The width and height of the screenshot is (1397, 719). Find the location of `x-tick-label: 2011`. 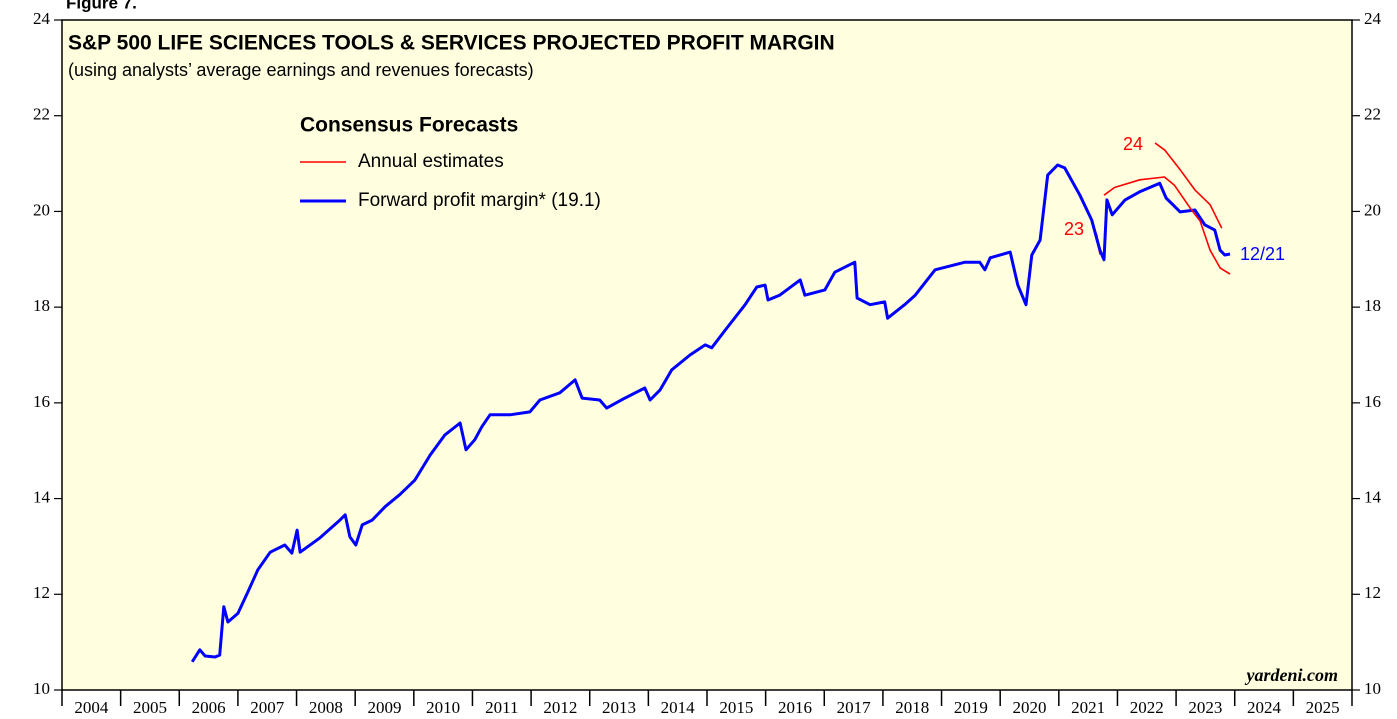

x-tick-label: 2011 is located at coordinates (501, 707).